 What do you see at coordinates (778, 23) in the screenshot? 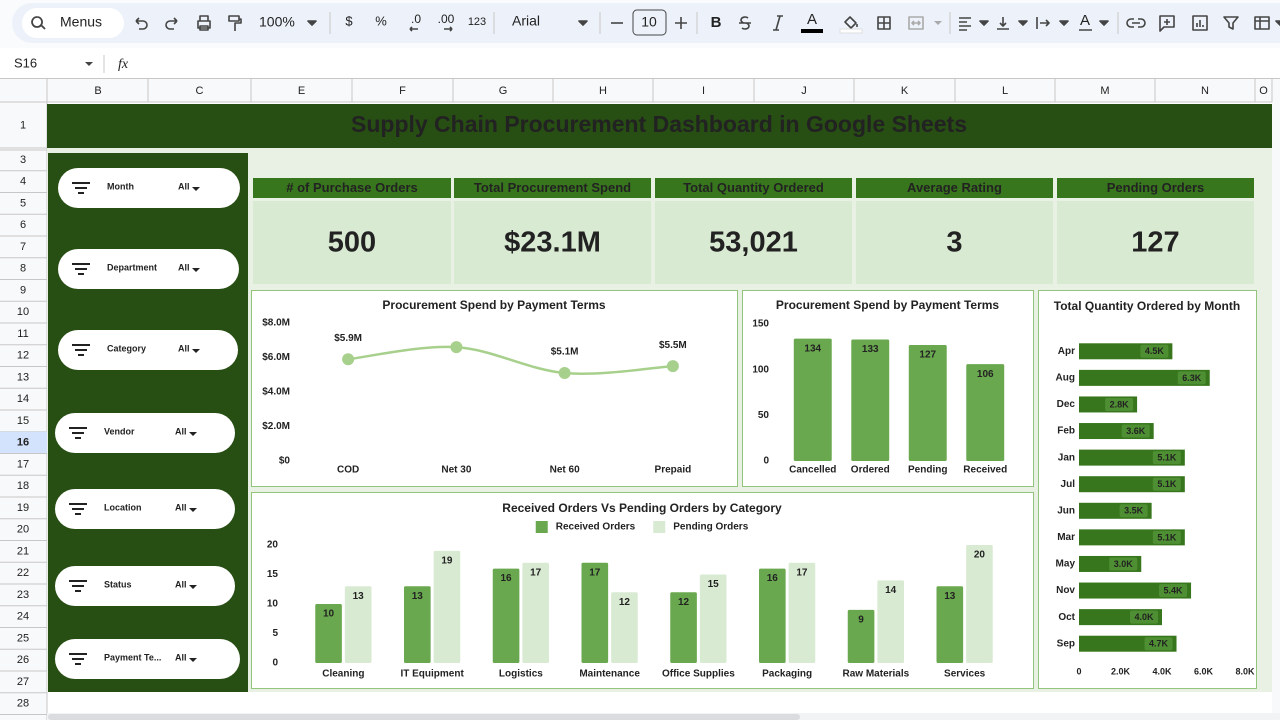
I see `italic-button` at bounding box center [778, 23].